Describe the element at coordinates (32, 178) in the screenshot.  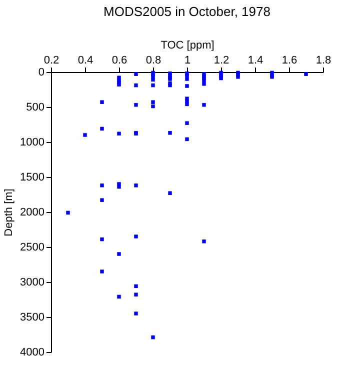
I see `y-tick-label: 1500` at that location.